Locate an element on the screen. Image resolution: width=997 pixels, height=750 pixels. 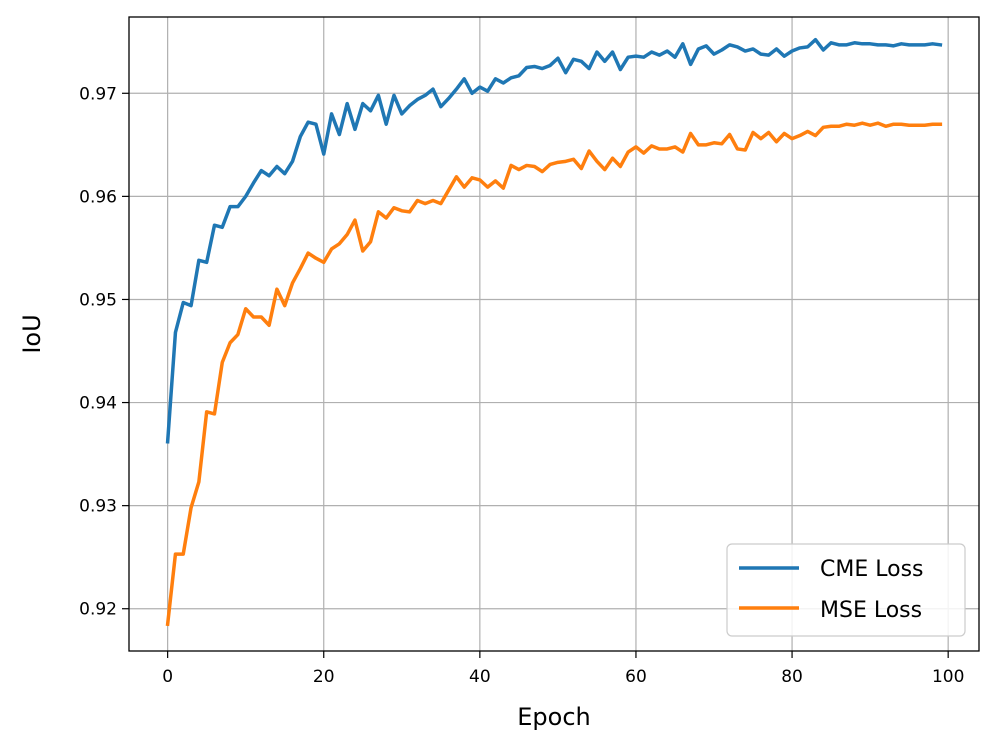
y-axis: 0.92 0.93 0.94 0.95 0.96 0.97 is located at coordinates (104, 352).